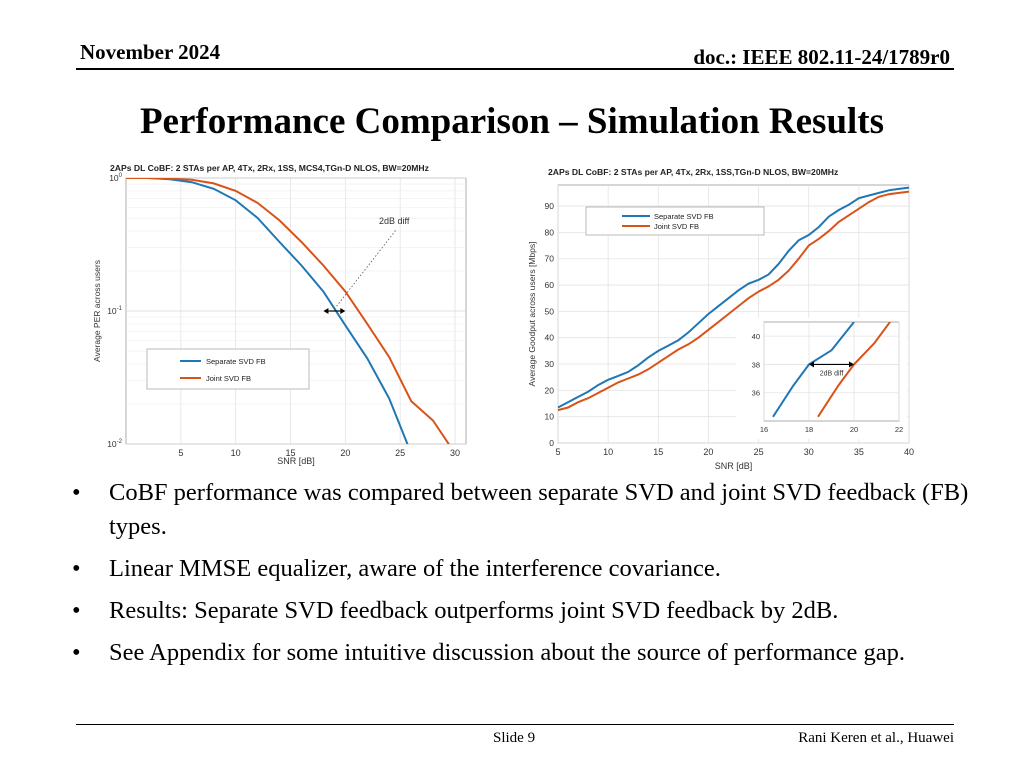 This screenshot has height=768, width=1024. What do you see at coordinates (365, 269) in the screenshot?
I see `annotation-leader` at bounding box center [365, 269].